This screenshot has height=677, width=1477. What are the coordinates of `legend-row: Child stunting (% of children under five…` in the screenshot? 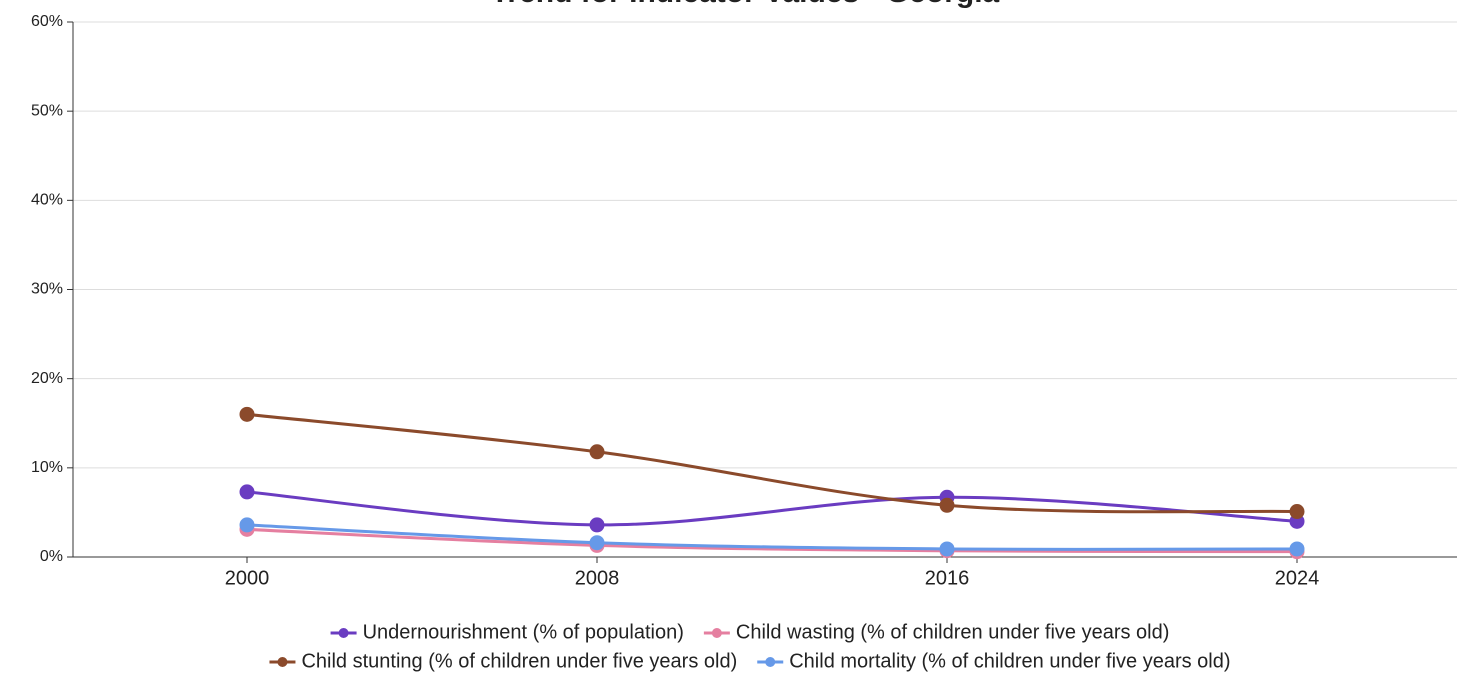 It's located at (750, 661).